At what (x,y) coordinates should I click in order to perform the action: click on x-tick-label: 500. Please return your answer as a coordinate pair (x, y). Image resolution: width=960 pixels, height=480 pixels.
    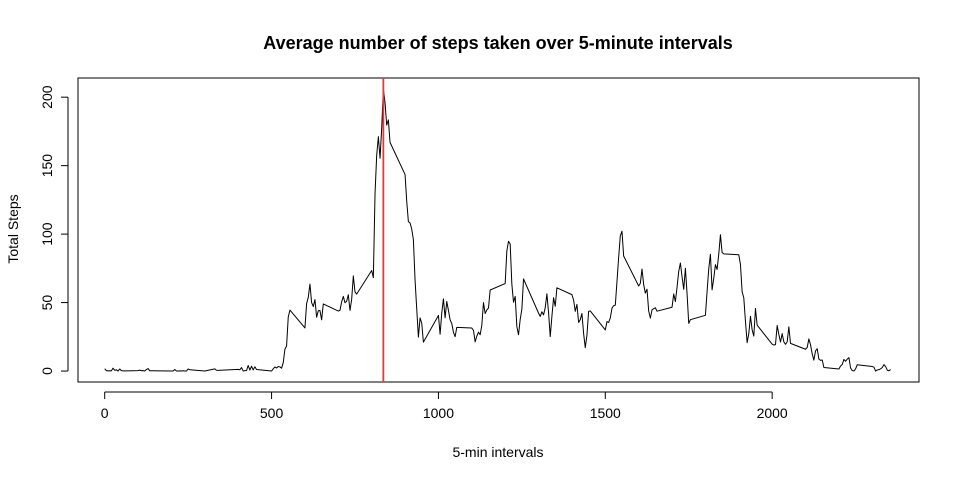
    Looking at the image, I should click on (272, 413).